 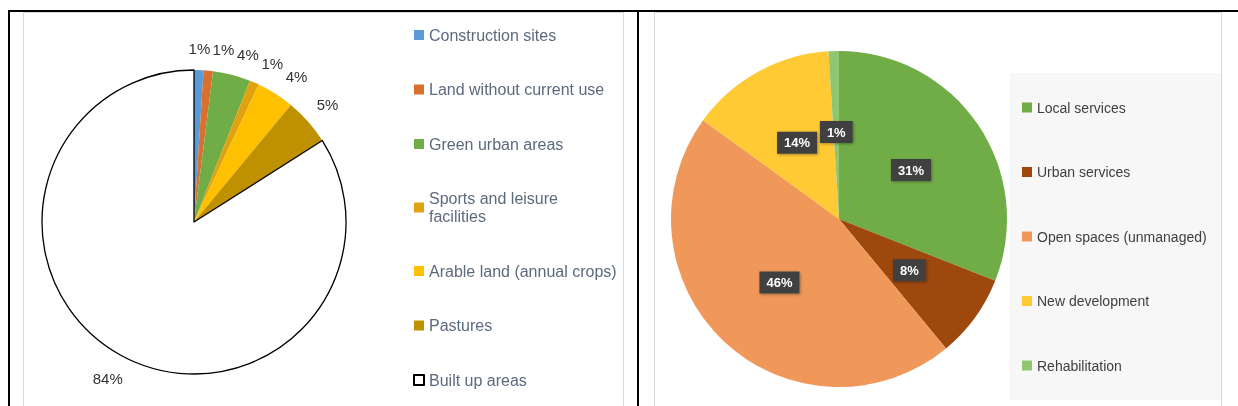 I want to click on legend-label: Rehabilitation, so click(x=1079, y=365).